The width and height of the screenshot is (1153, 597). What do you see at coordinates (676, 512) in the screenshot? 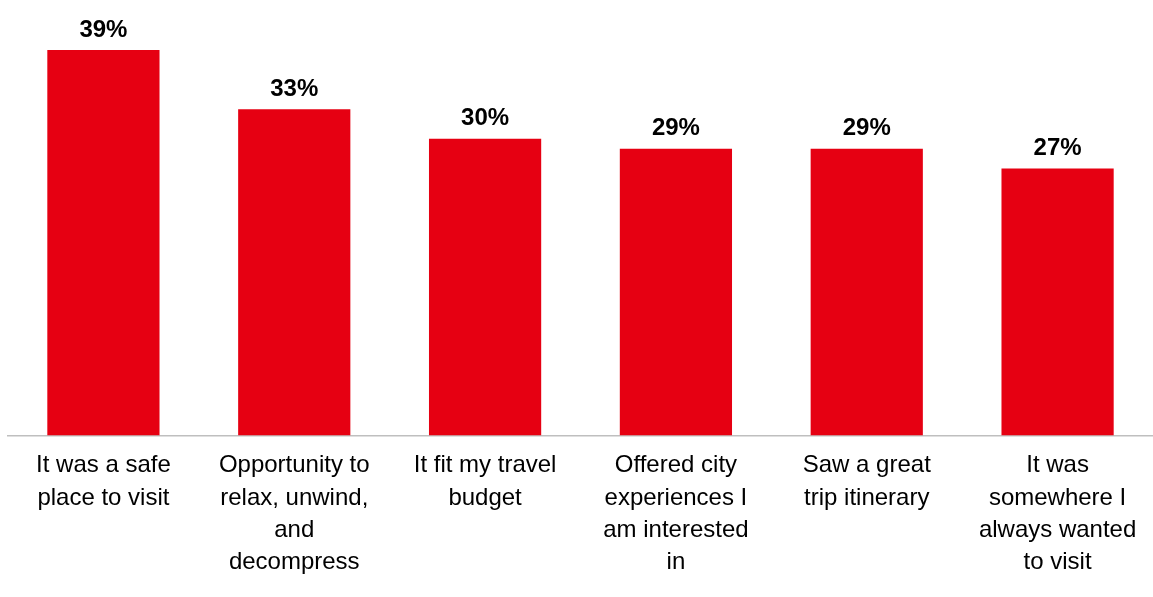
I see `x-tick-label: Offered city experiences I am interested in` at bounding box center [676, 512].